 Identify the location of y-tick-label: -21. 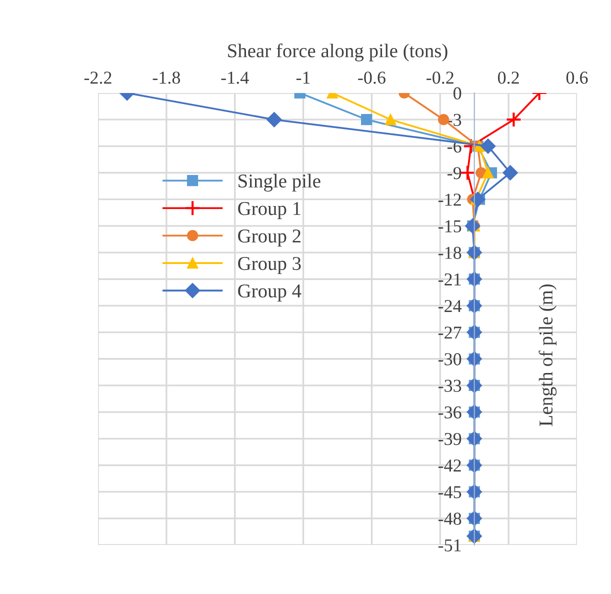
(449, 279).